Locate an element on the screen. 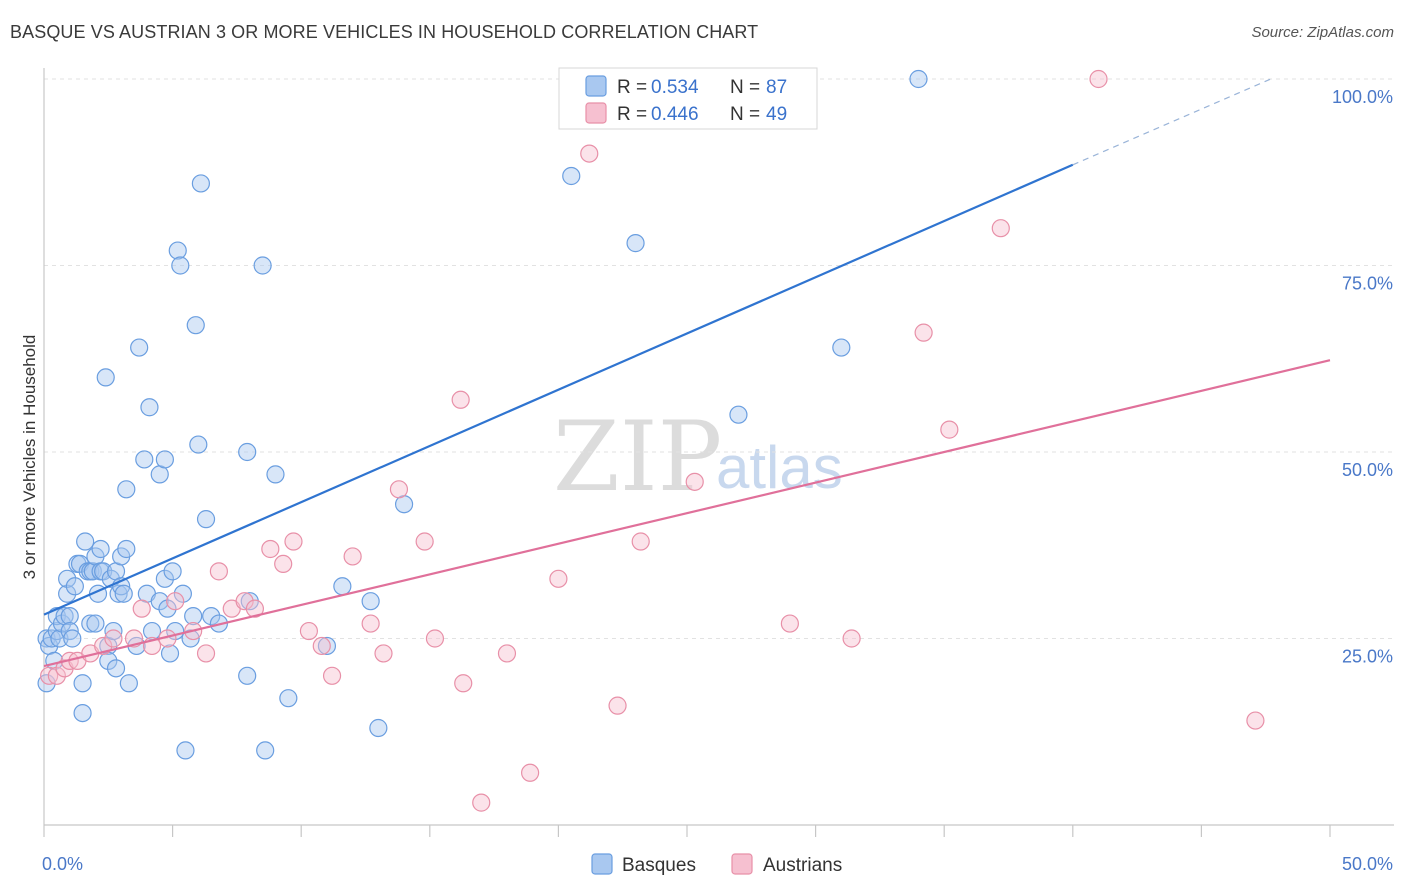  x-tick-label-min: 0.0% is located at coordinates (62, 864).